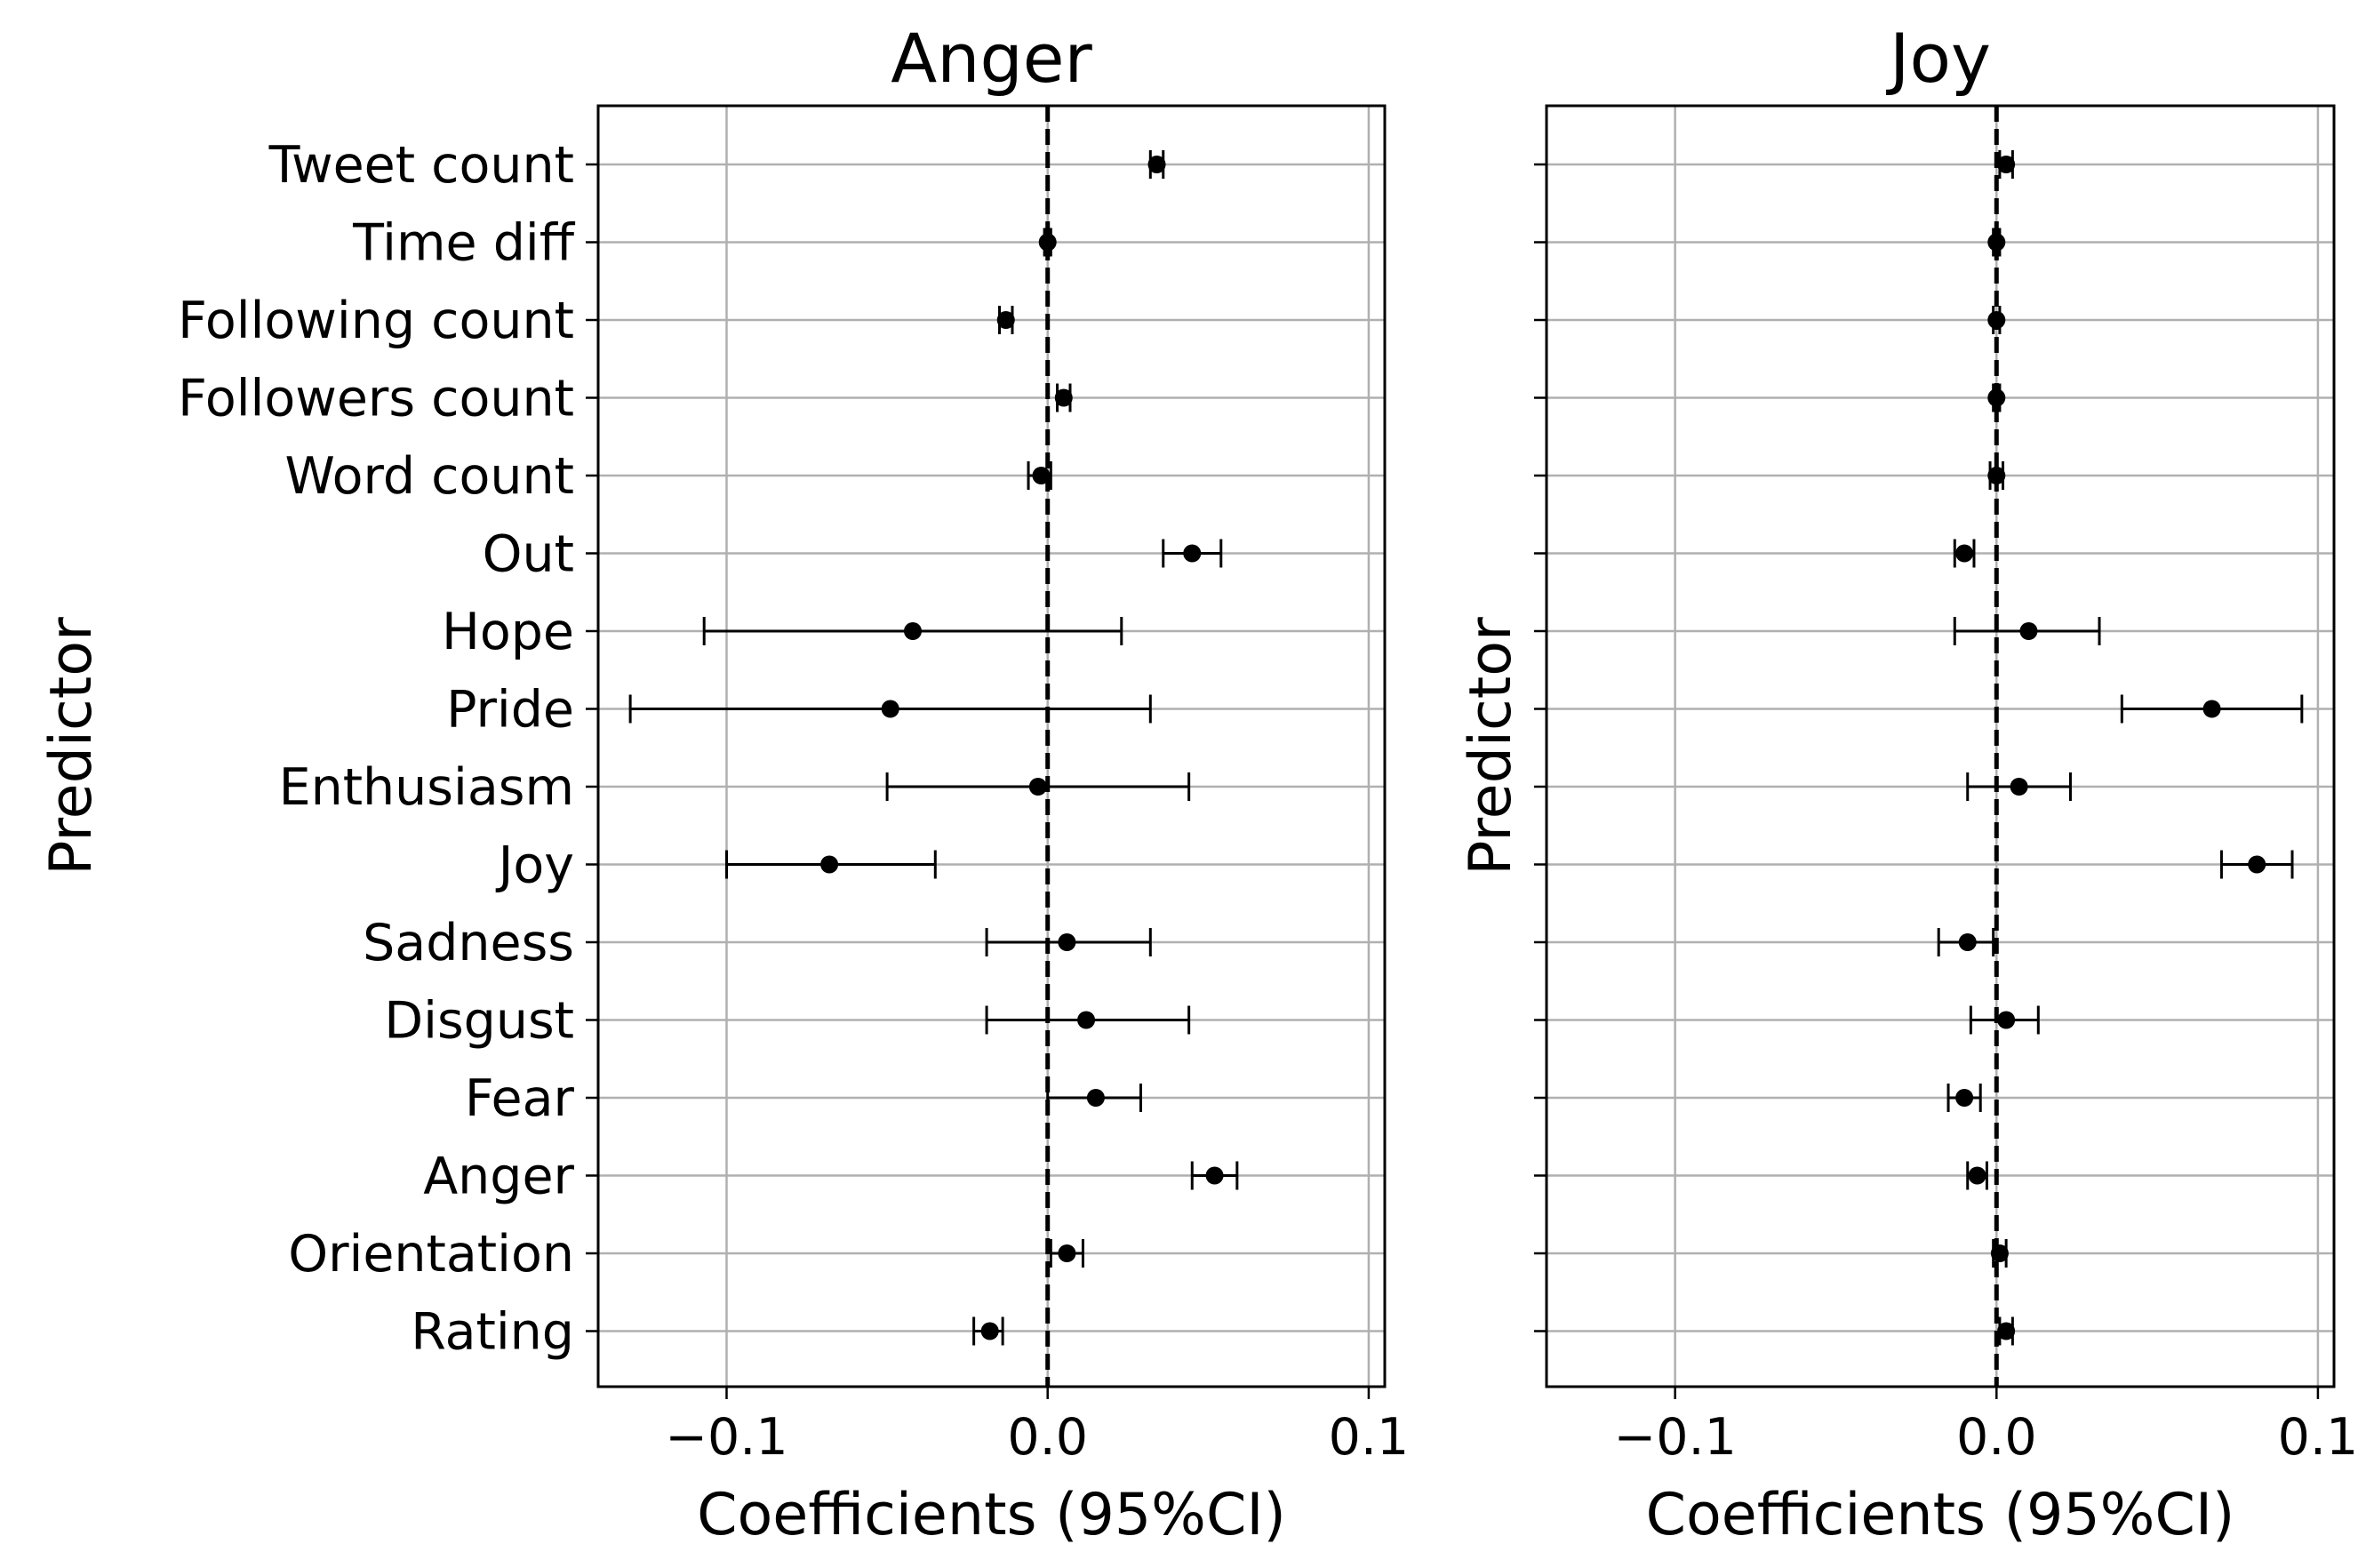  What do you see at coordinates (426, 787) in the screenshot?
I see `y-tick-label: Enthusiasm` at bounding box center [426, 787].